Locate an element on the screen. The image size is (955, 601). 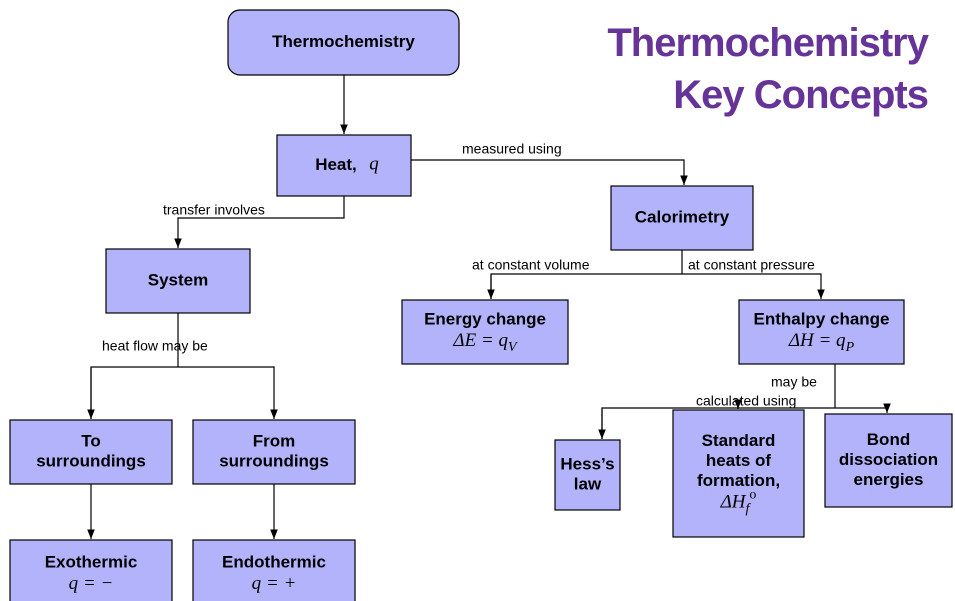
formula-part: q = + is located at coordinates (274, 583).